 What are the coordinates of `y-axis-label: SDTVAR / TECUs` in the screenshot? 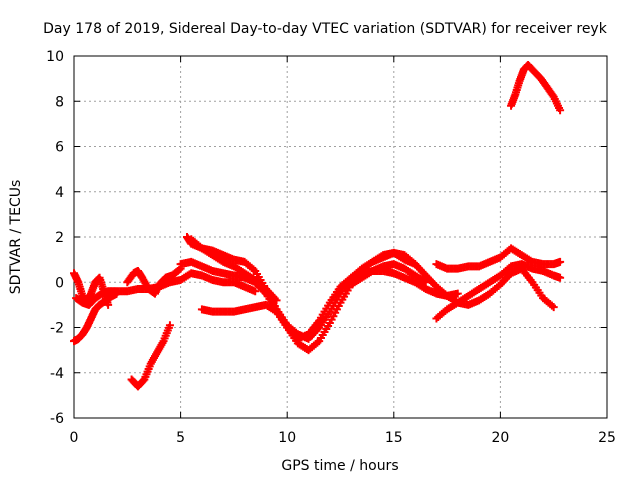 It's located at (16, 237).